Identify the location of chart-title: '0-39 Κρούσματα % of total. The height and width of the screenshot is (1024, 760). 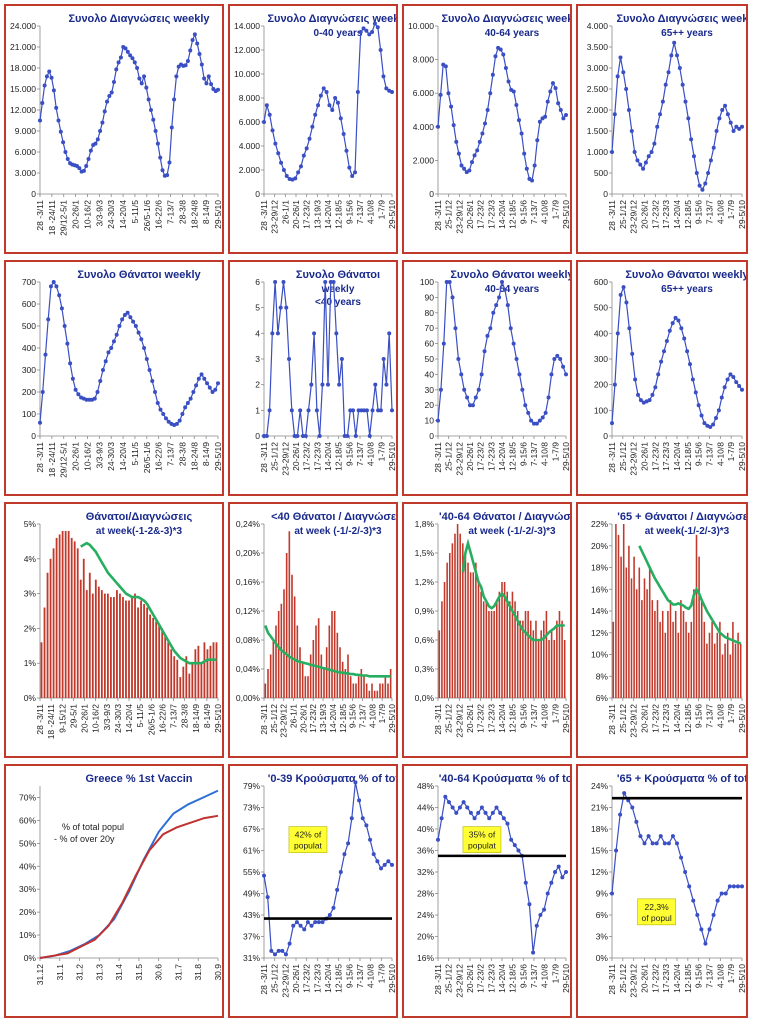
(333, 779).